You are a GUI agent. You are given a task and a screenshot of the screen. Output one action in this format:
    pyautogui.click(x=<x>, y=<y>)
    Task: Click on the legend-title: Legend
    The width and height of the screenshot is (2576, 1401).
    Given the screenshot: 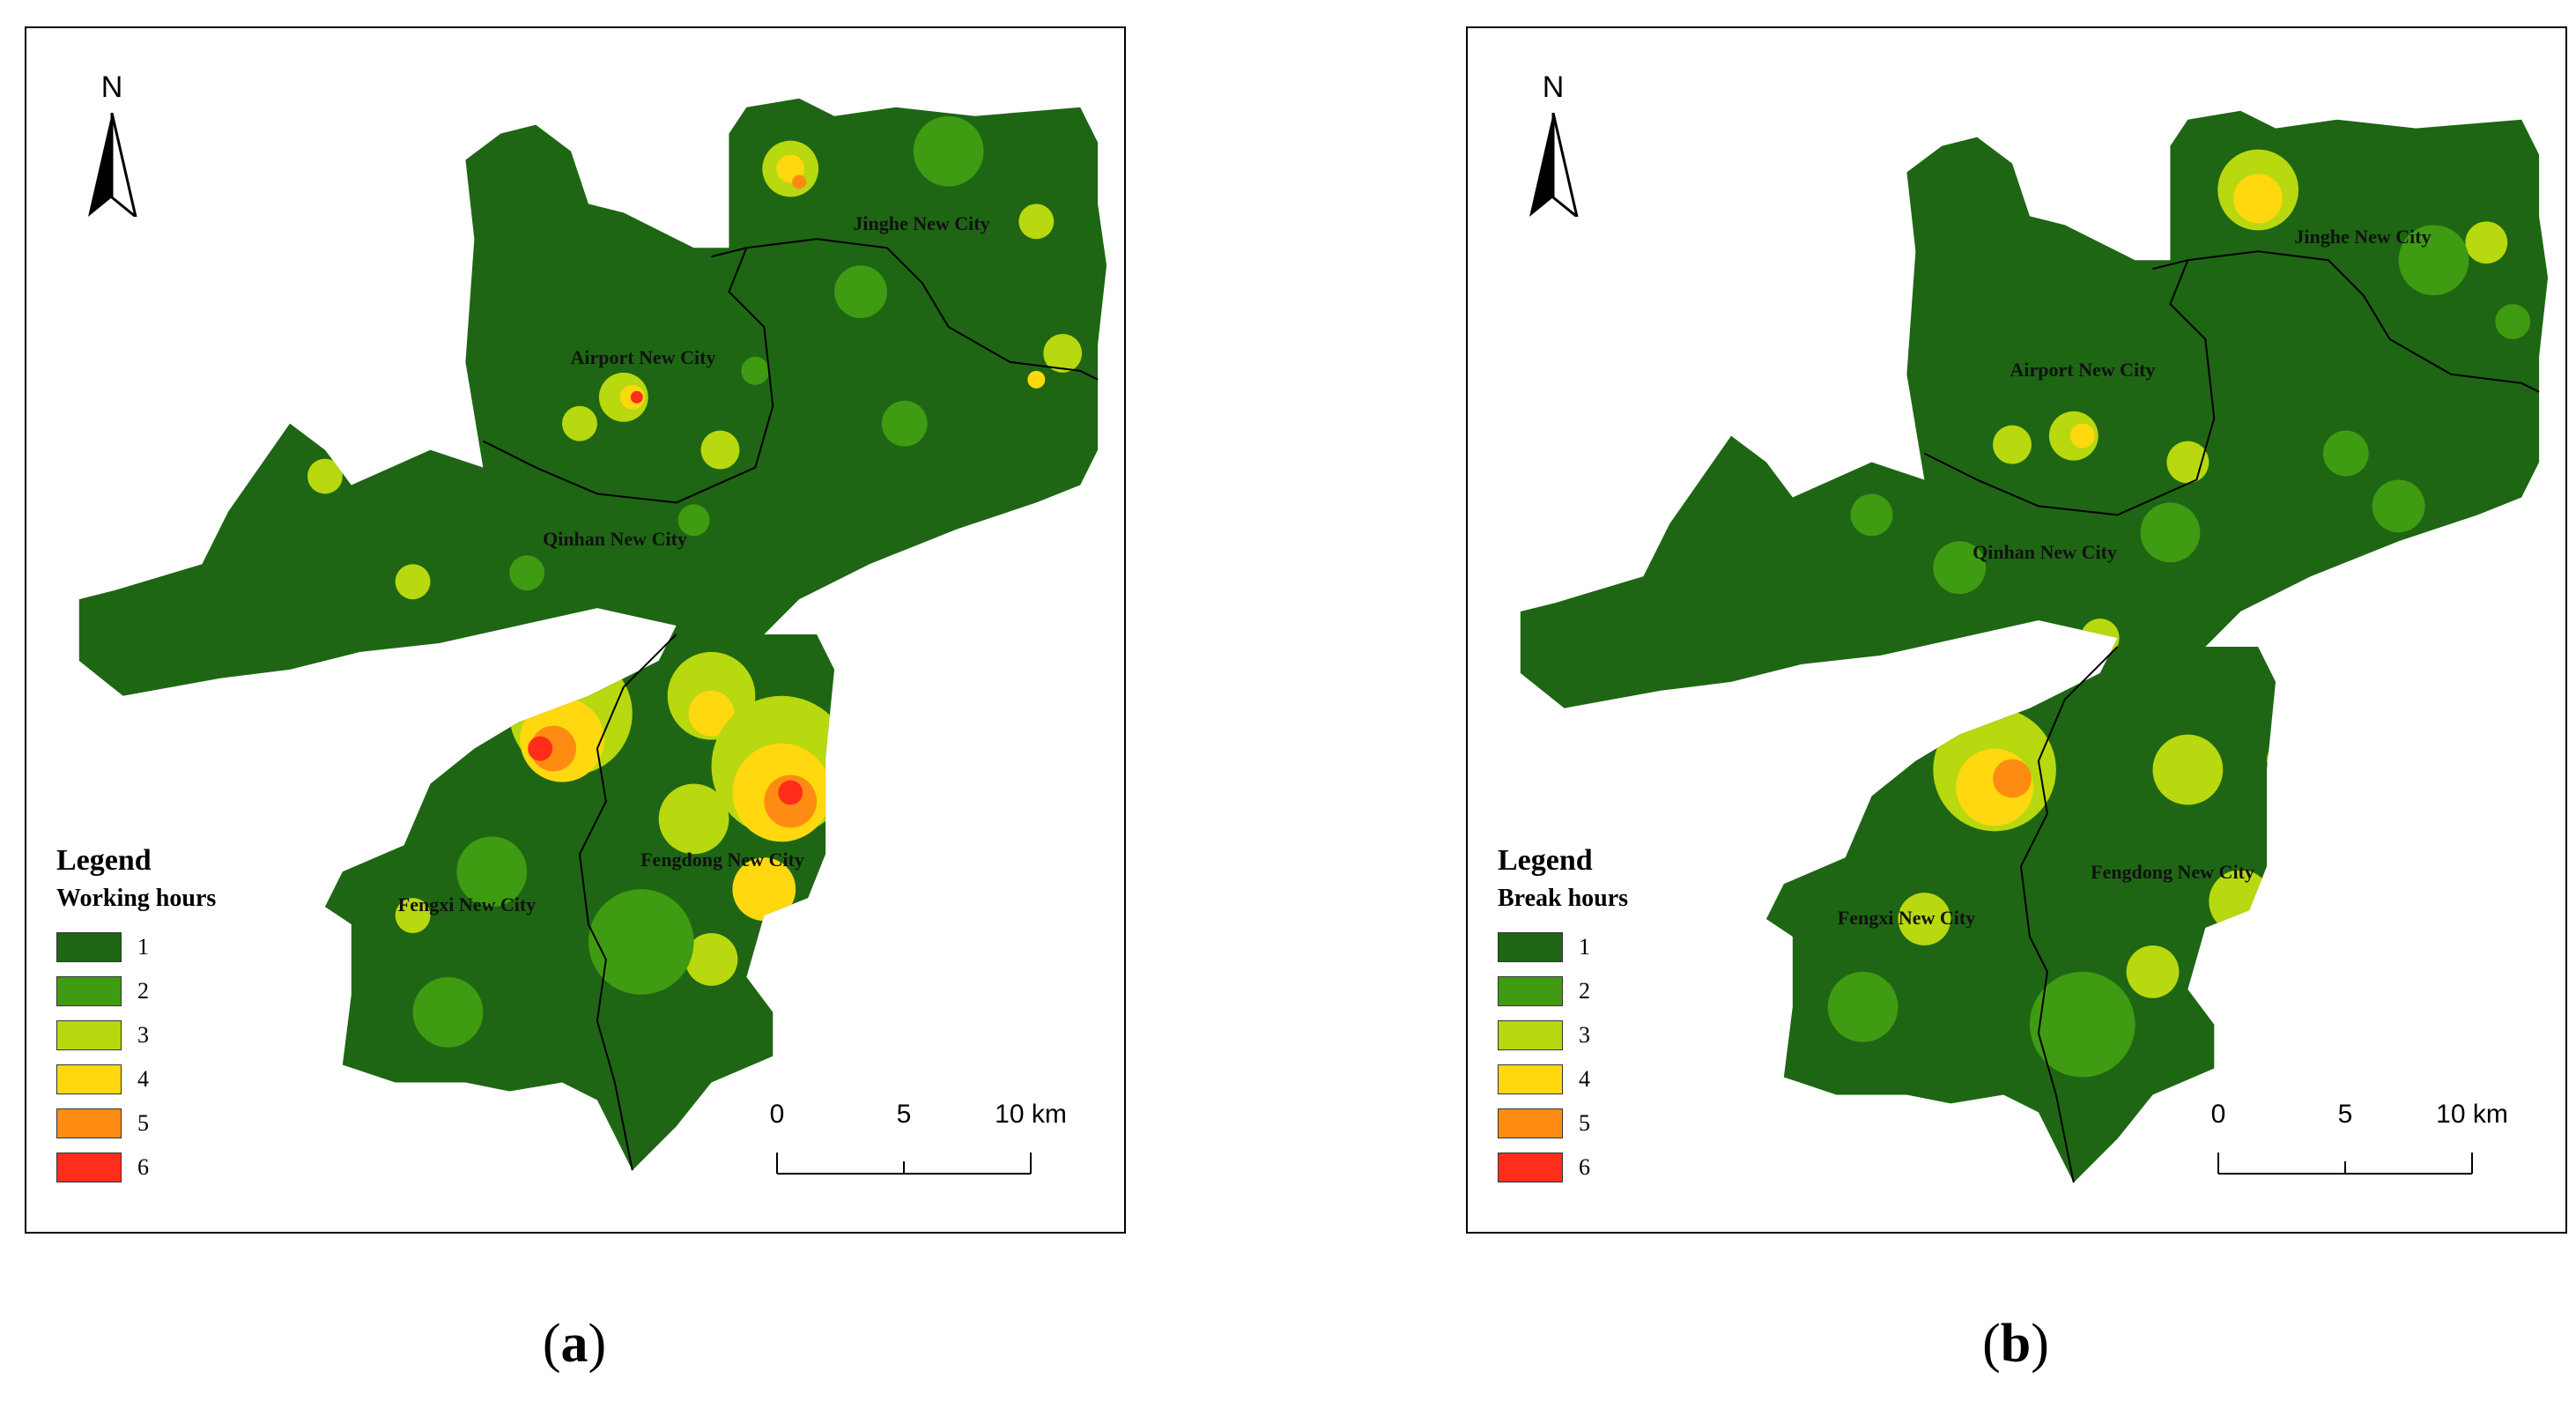 What is the action you would take?
    pyautogui.click(x=104, y=860)
    